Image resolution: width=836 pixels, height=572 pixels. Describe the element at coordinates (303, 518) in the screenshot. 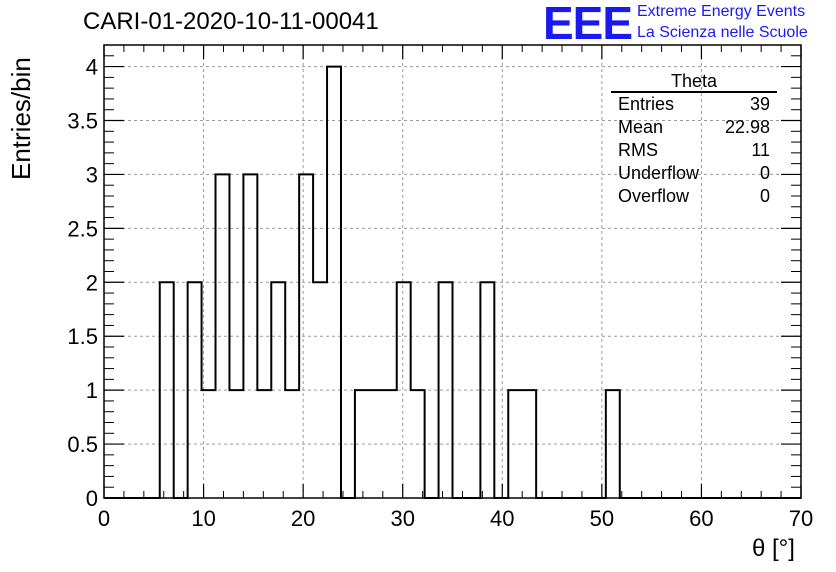

I see `x-tick-label: 20` at that location.